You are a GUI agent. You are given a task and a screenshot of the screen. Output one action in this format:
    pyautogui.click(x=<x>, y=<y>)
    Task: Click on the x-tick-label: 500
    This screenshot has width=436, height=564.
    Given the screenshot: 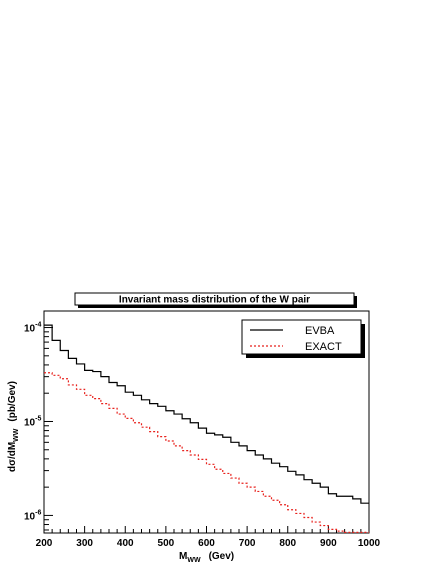 What is the action you would take?
    pyautogui.click(x=166, y=543)
    